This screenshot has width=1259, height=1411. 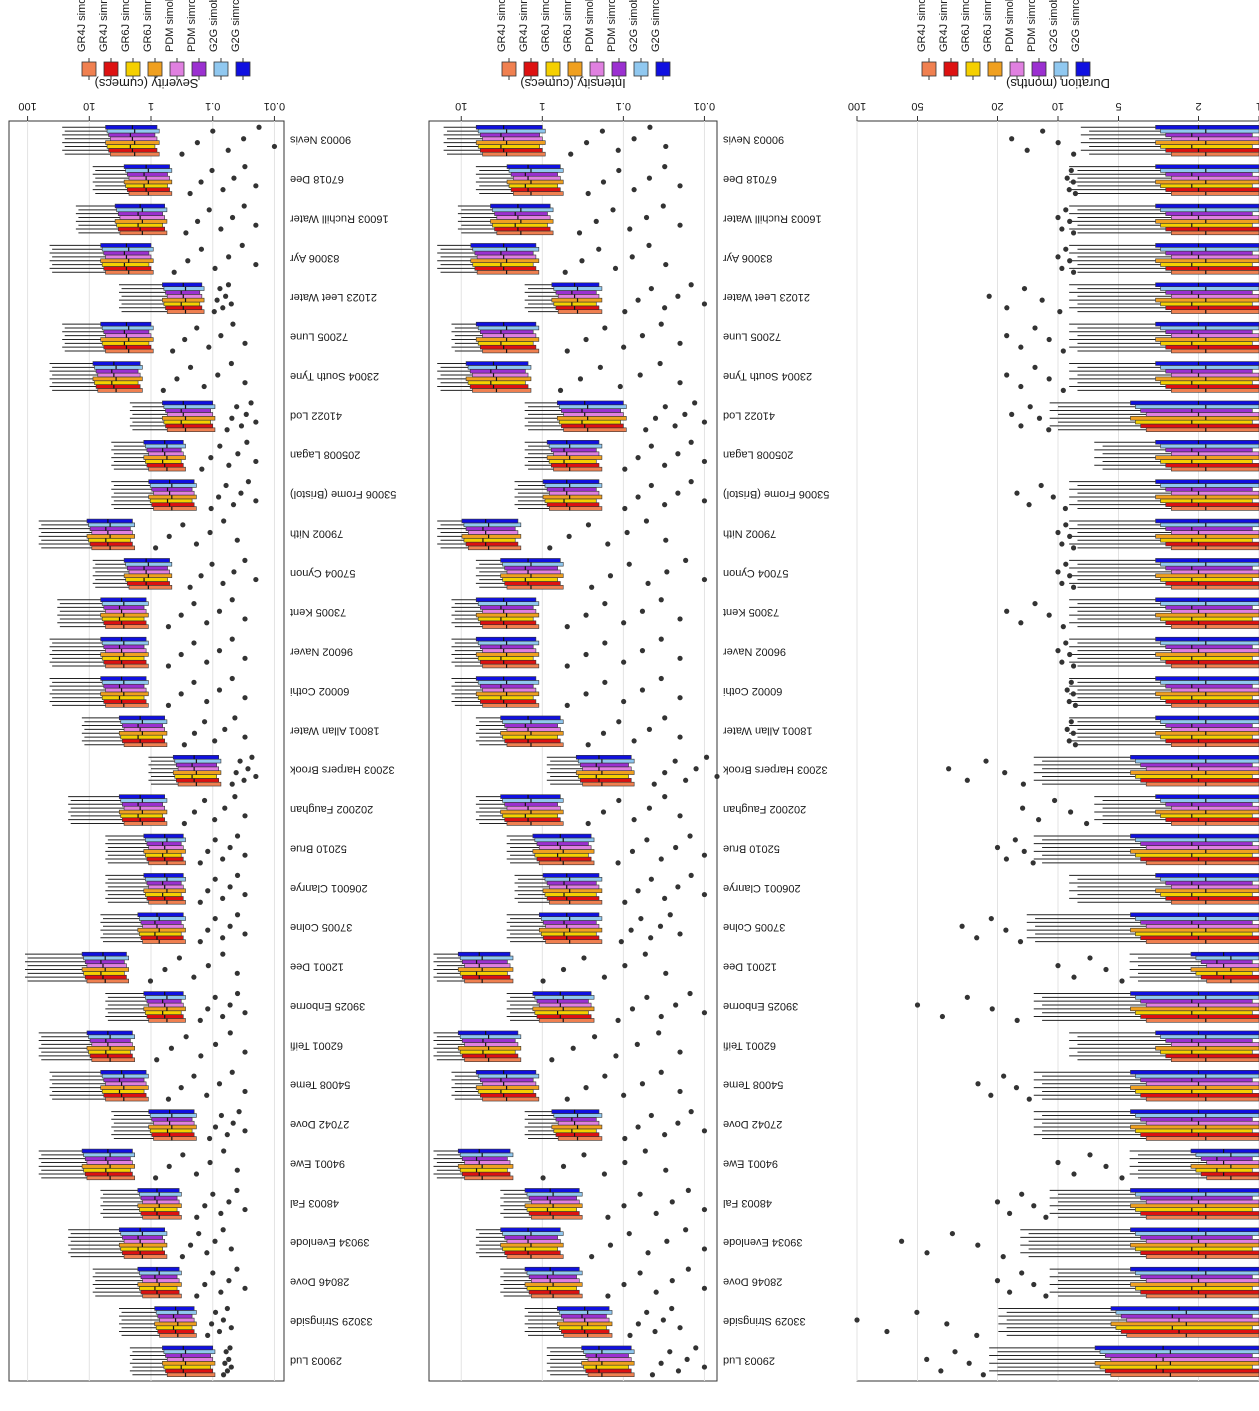 I want to click on legend-label: PDM simobs, so click(x=1010, y=26).